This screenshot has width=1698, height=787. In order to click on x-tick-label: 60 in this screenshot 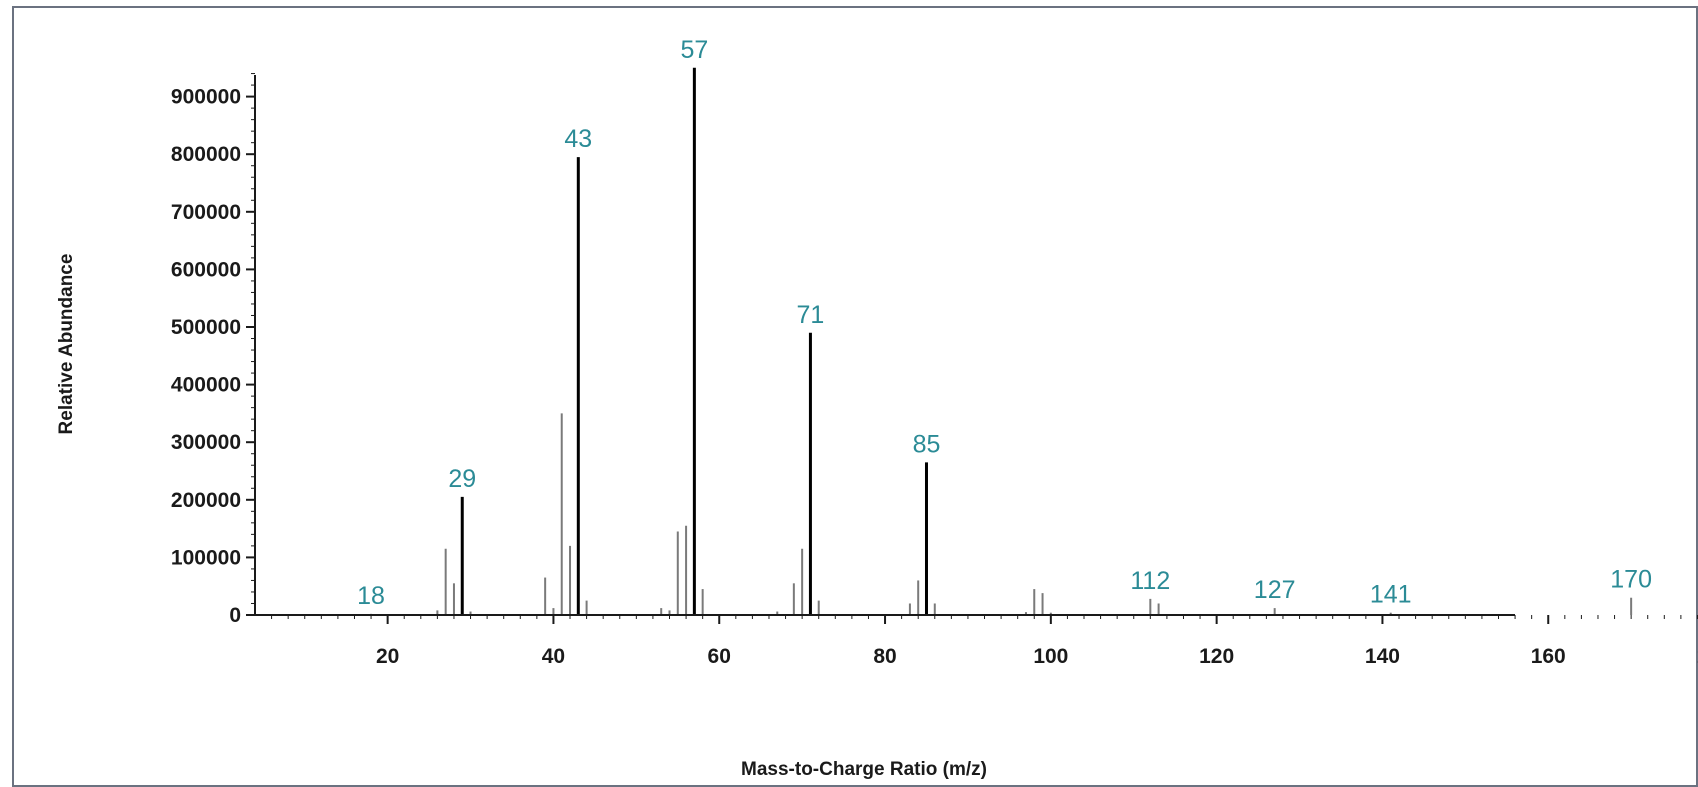, I will do `click(719, 656)`.